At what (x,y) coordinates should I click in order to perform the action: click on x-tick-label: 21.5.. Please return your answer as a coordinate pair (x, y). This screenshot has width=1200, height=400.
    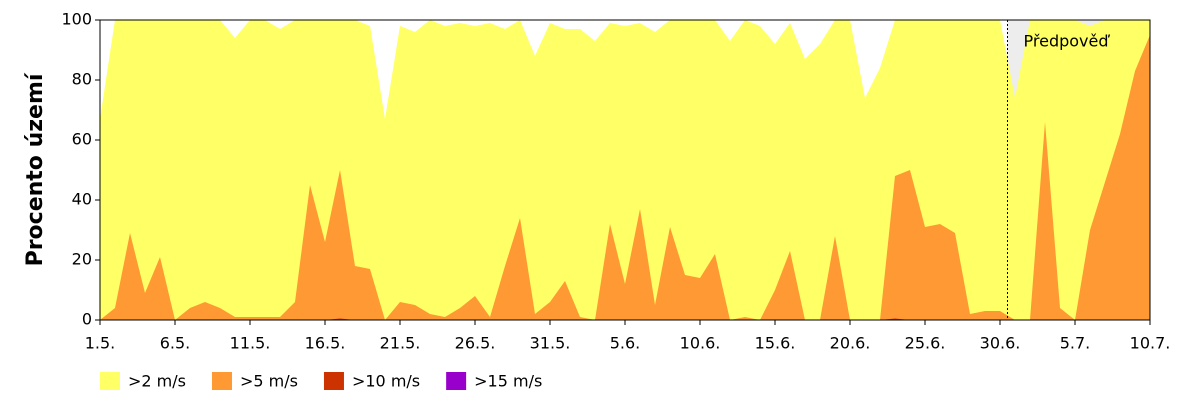
    Looking at the image, I should click on (400, 343).